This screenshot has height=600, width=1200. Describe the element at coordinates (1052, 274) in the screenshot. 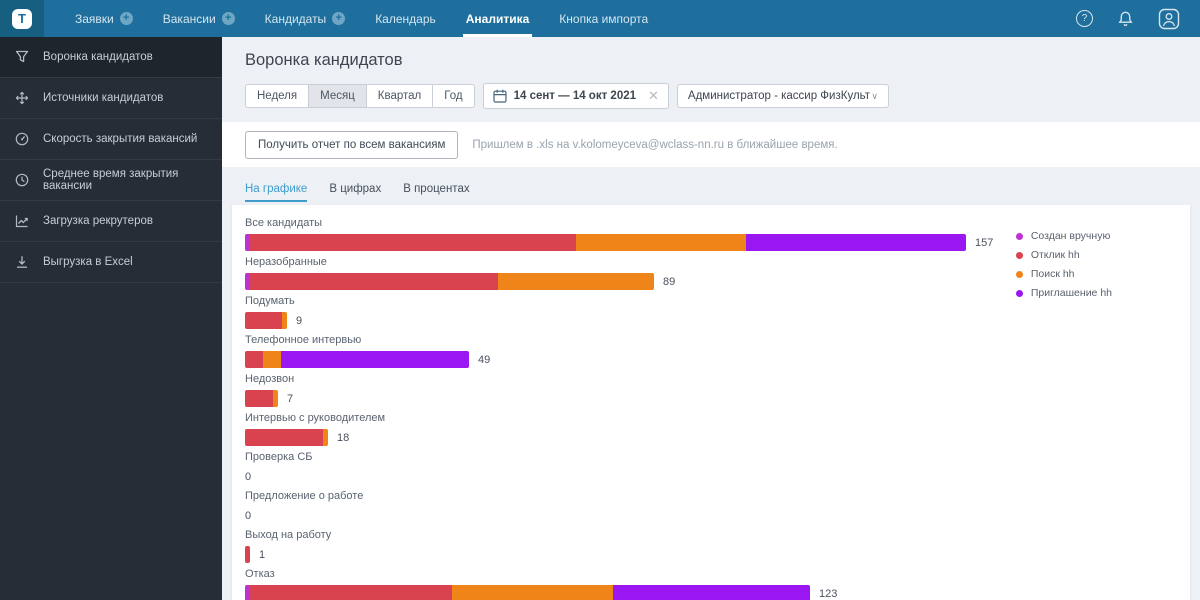

I see `legend-label: Поиск hh` at that location.